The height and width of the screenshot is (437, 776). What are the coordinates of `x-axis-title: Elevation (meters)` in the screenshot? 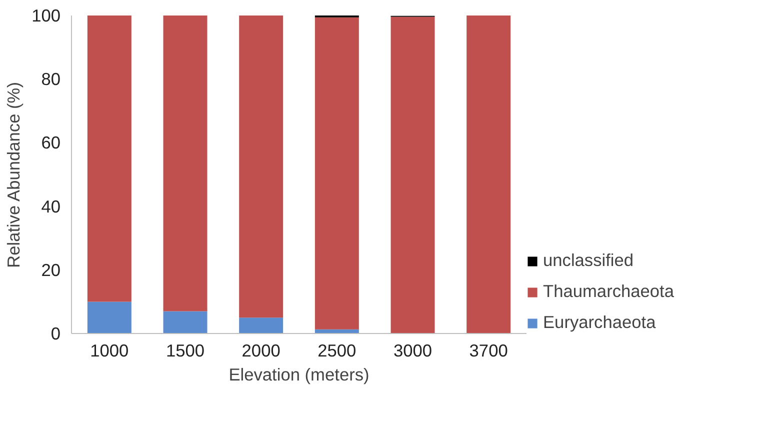 It's located at (299, 374).